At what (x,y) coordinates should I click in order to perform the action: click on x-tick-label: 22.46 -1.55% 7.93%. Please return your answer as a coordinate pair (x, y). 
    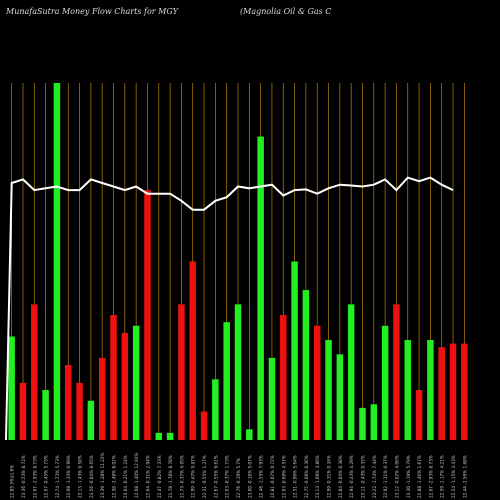
    Looking at the image, I should click on (261, 476).